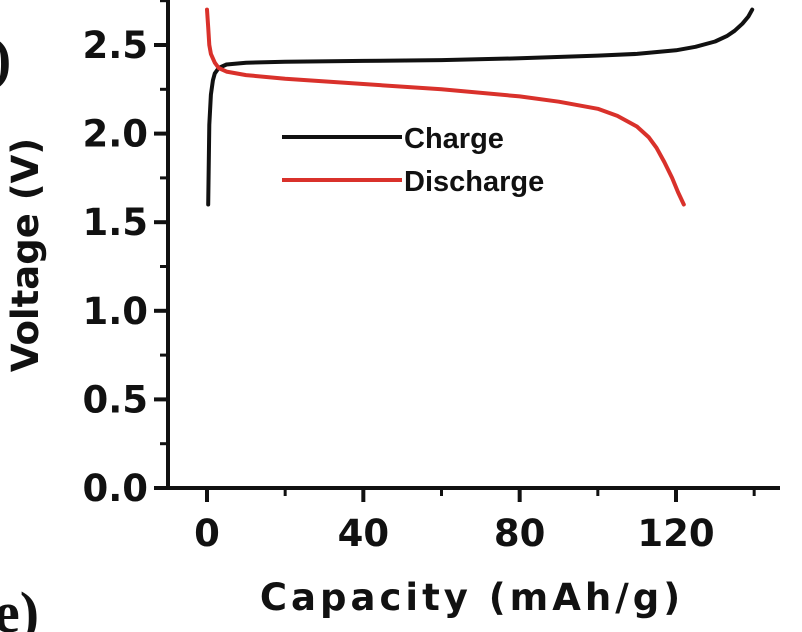 The image size is (802, 632). Describe the element at coordinates (207, 533) in the screenshot. I see `x-tick-label: 0` at that location.